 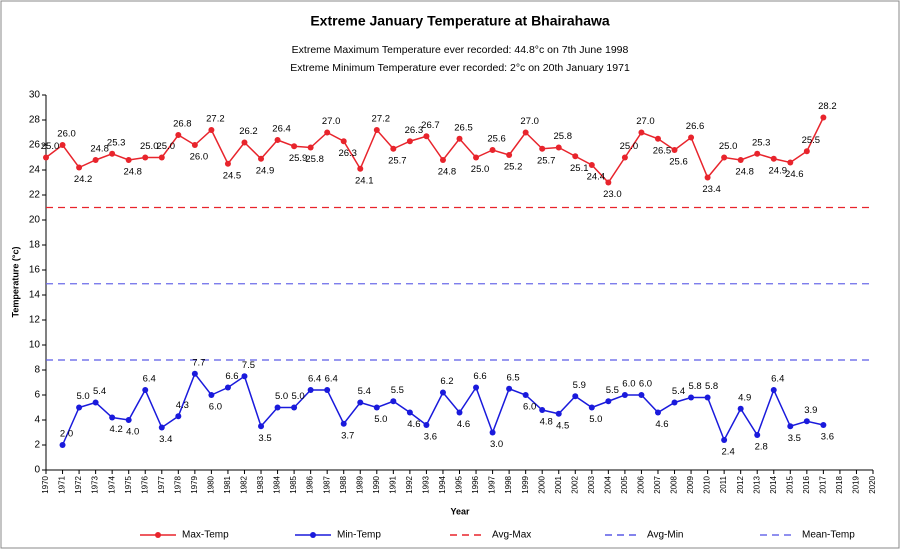 I want to click on legend-marker, so click(x=313, y=535).